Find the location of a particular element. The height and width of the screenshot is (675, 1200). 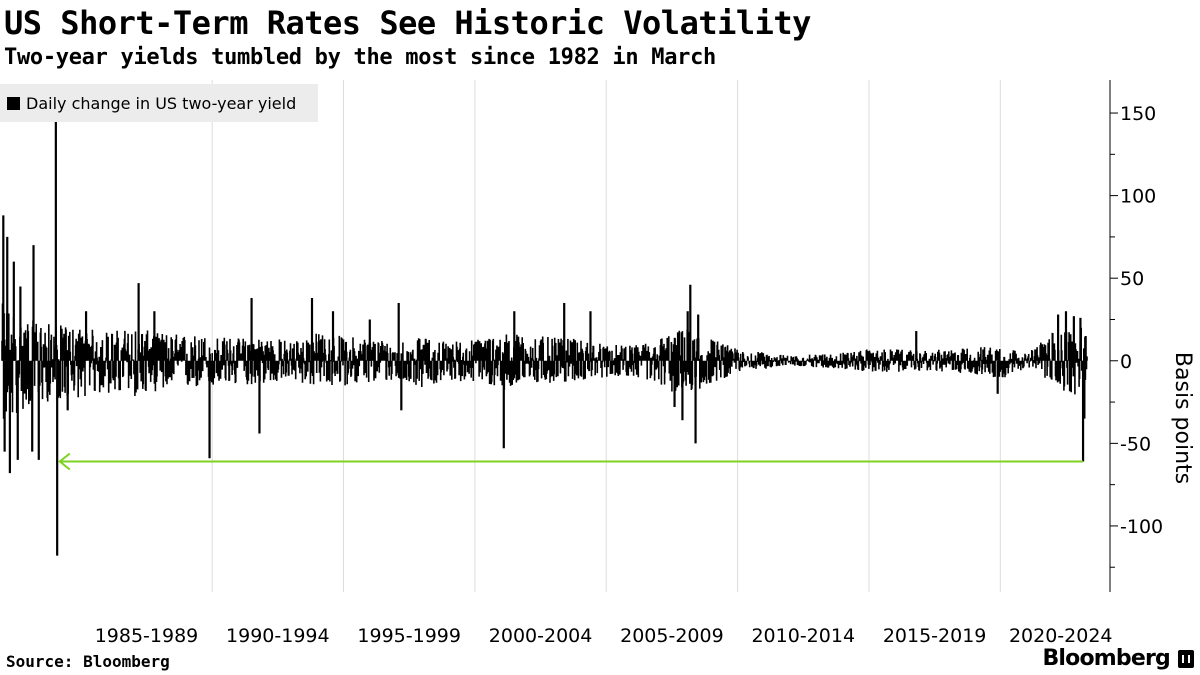

y-axis: 150 100 50 0 -50 -100 is located at coordinates (1136, 336).